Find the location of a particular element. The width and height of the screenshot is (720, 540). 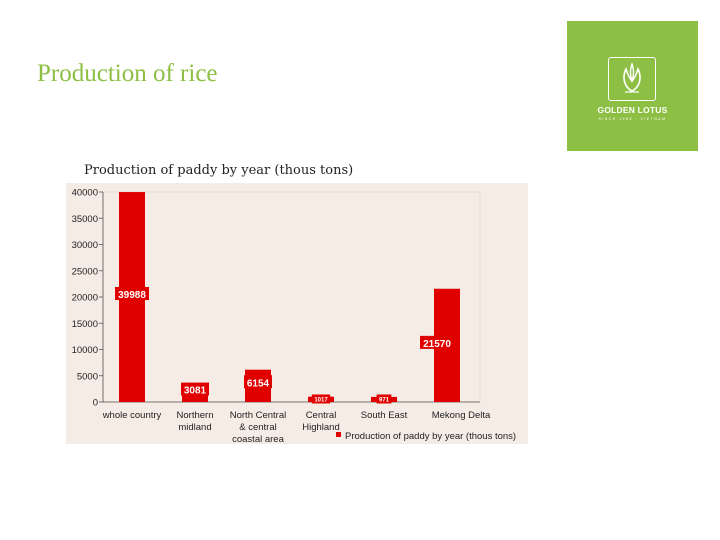

chart-title: Production of paddy by year (thous tons) is located at coordinates (219, 170).